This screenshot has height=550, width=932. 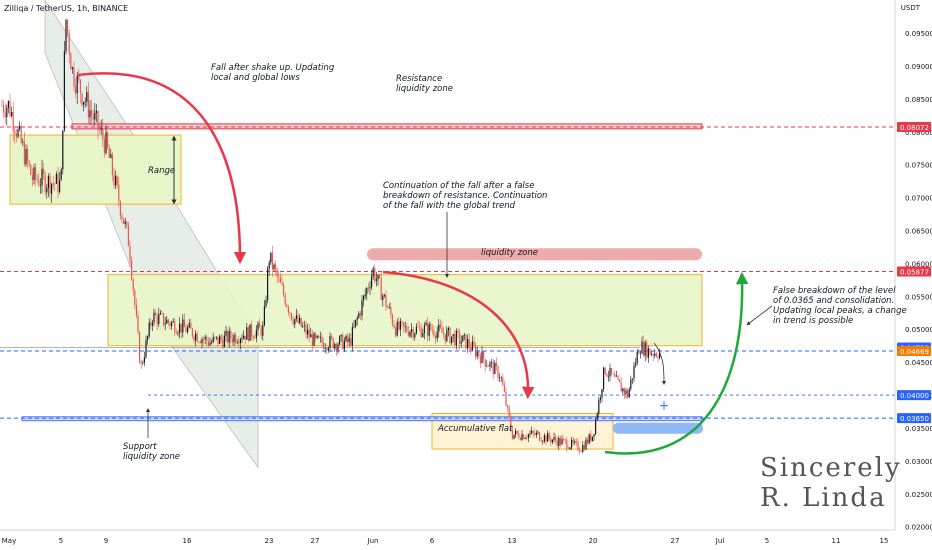 What do you see at coordinates (61, 541) in the screenshot?
I see `x-tick-label: 5` at bounding box center [61, 541].